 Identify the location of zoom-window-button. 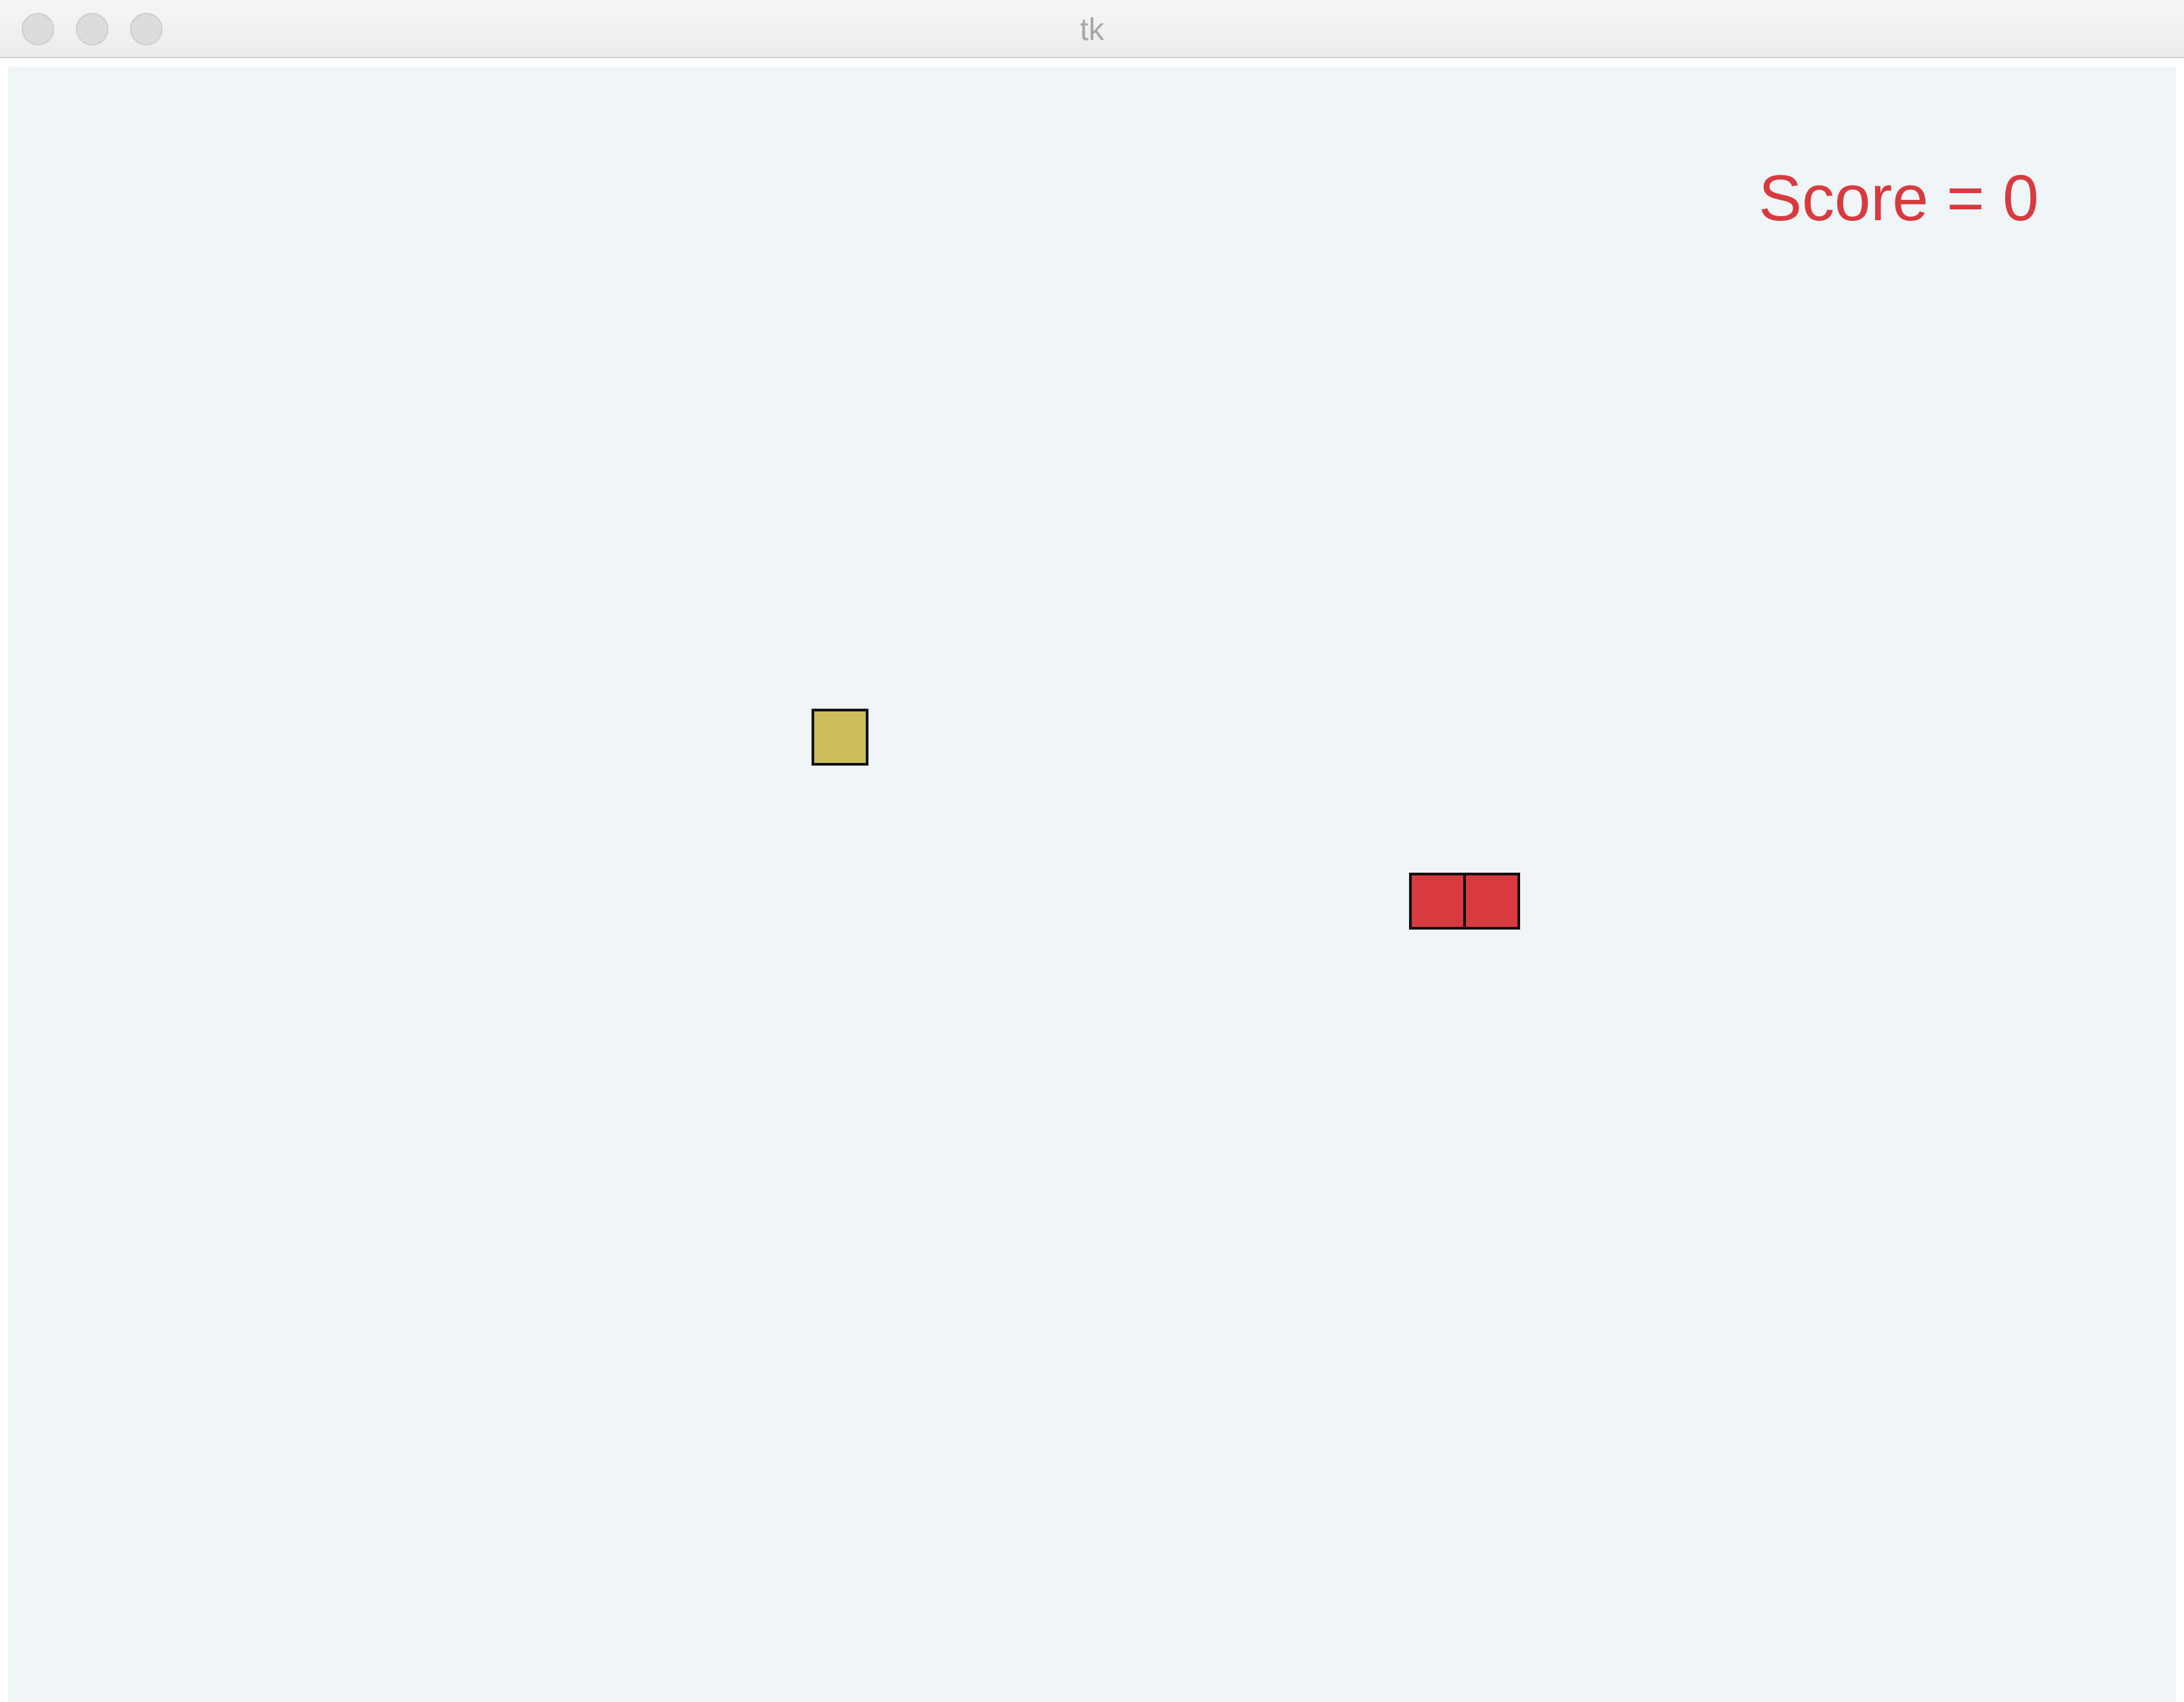
(146, 29).